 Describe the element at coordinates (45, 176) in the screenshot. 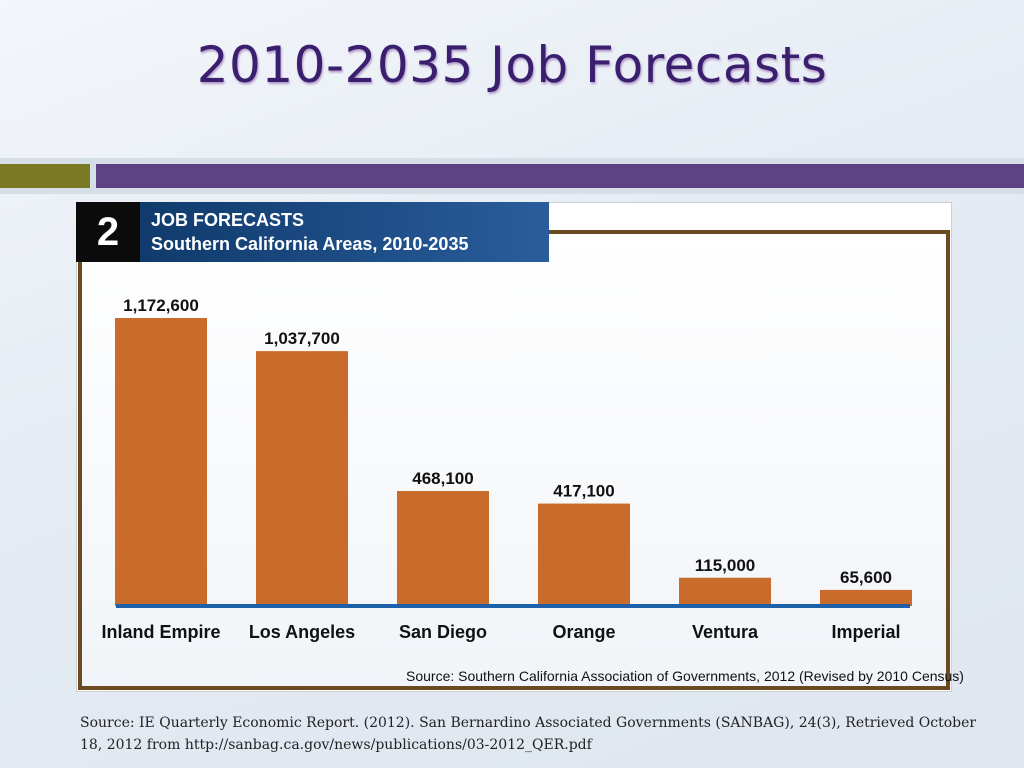

I see `accent-bar-olive` at that location.